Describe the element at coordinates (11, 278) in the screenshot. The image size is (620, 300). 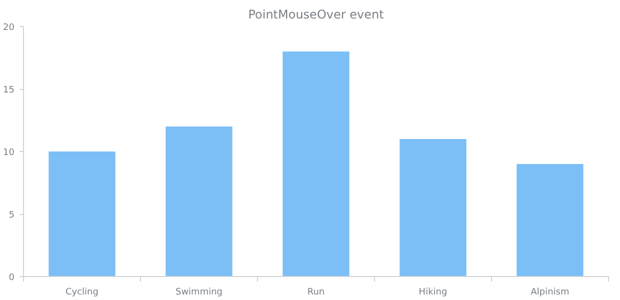
I see `y-tick-label: 0` at that location.